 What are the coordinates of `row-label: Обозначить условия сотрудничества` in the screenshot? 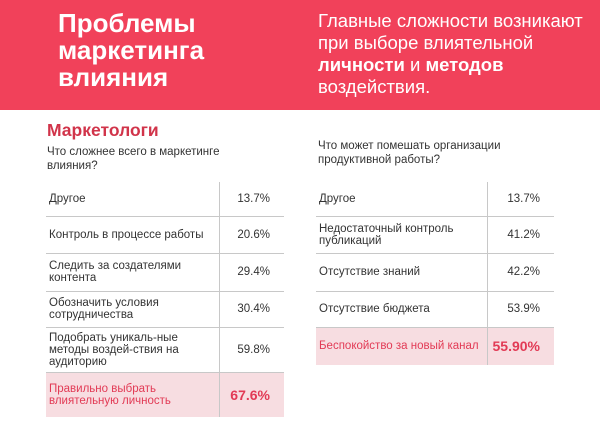 It's located at (104, 309).